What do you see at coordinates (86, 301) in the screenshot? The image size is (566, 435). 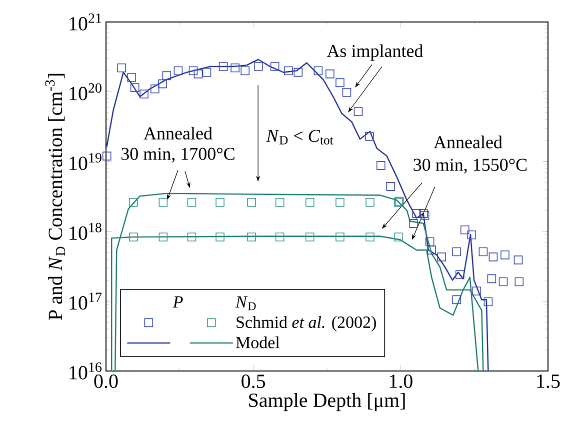 I see `y-tick-label: 10$^{17}$` at bounding box center [86, 301].